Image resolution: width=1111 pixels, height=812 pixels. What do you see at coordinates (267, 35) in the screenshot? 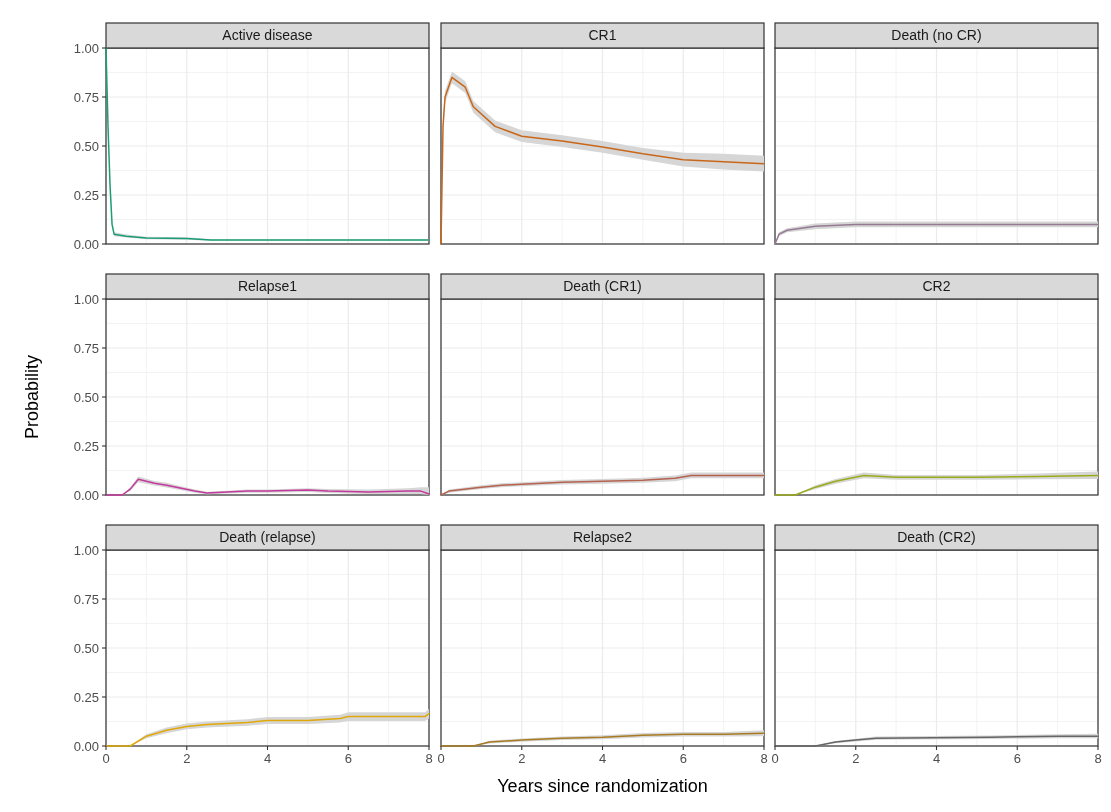
I see `chart-title: Active disease` at bounding box center [267, 35].